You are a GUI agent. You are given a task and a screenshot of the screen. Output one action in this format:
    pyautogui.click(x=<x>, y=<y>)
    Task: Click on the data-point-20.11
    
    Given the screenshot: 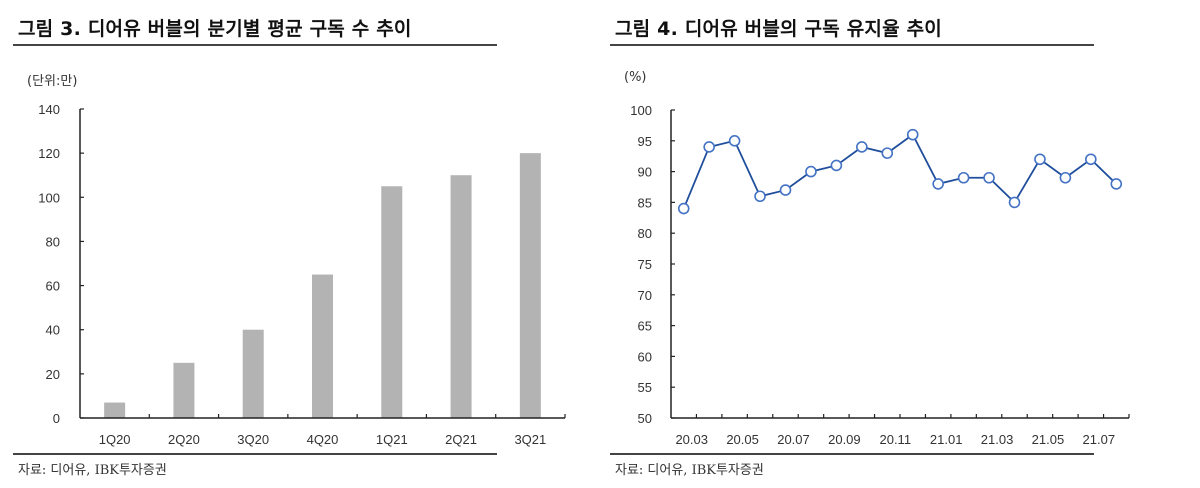 What is the action you would take?
    pyautogui.click(x=887, y=153)
    